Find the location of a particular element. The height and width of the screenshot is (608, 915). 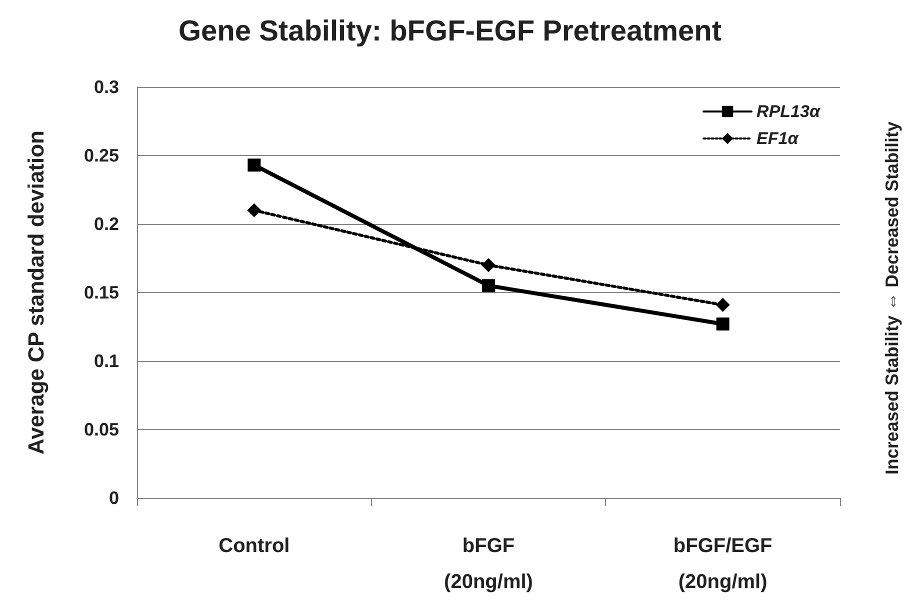

legend-label: EF1α is located at coordinates (778, 138).